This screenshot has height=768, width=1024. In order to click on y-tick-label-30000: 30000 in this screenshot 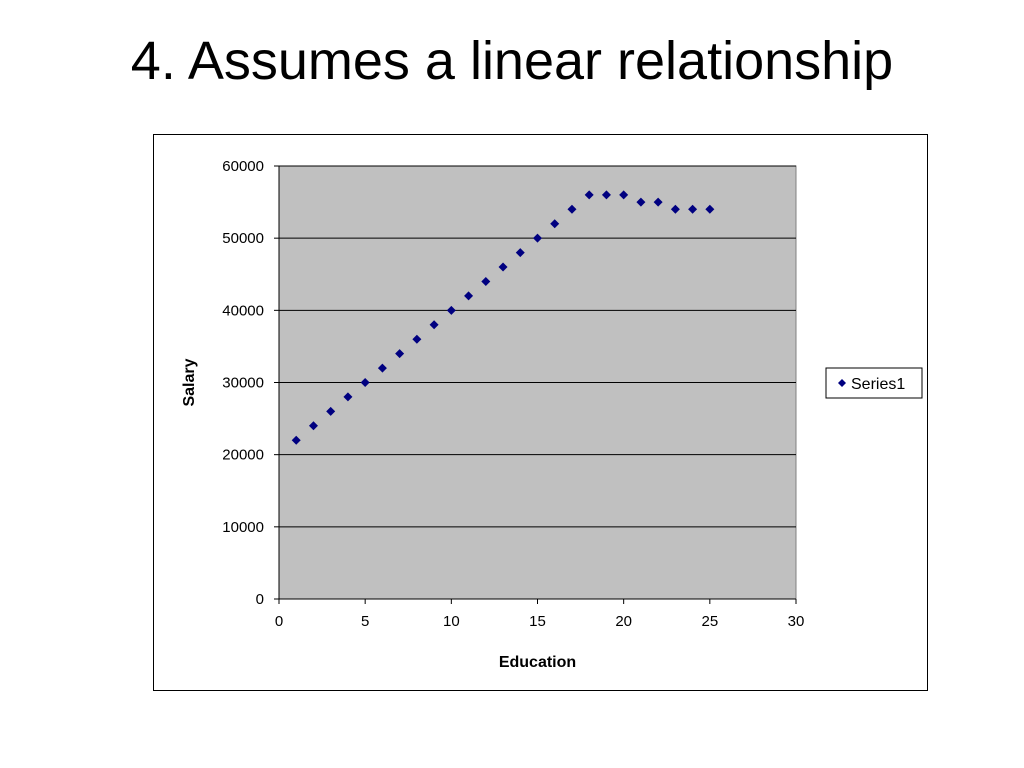, I will do `click(243, 383)`.